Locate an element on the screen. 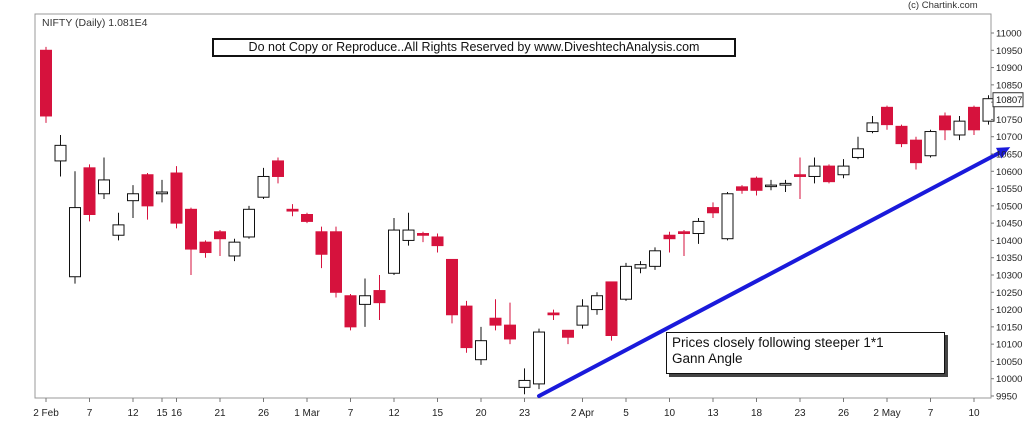  y-tick-label: 10100 is located at coordinates (1009, 345).